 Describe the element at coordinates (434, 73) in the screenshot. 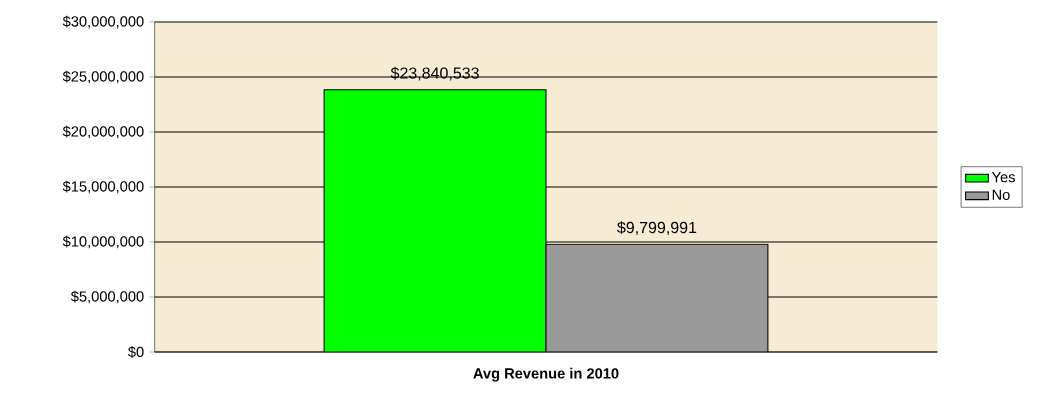

I see `data-label: $23,840,533` at that location.